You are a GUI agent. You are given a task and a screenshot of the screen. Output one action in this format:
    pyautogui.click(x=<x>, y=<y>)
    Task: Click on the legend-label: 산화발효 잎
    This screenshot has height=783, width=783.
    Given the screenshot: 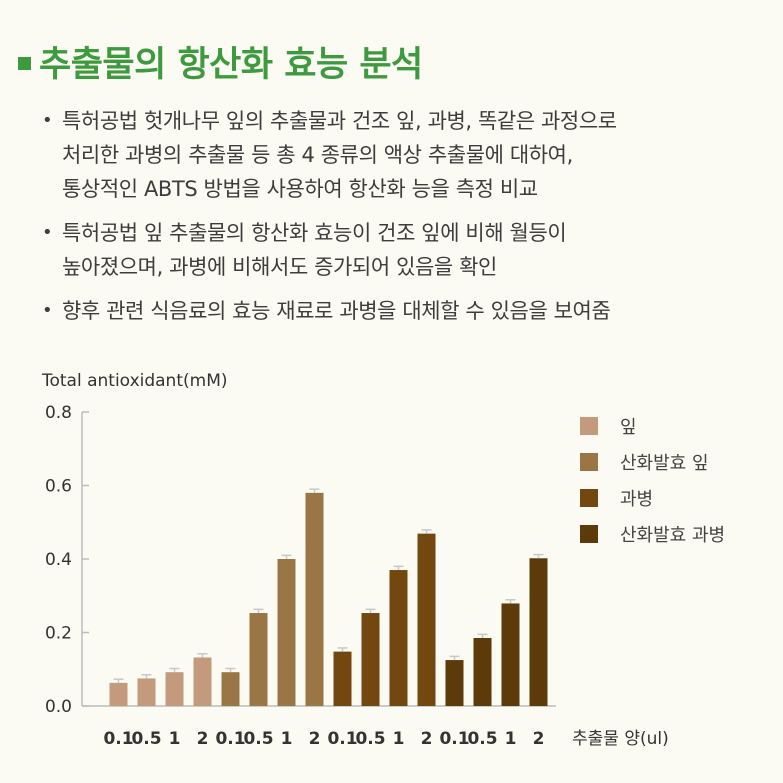 What is the action you would take?
    pyautogui.click(x=664, y=463)
    